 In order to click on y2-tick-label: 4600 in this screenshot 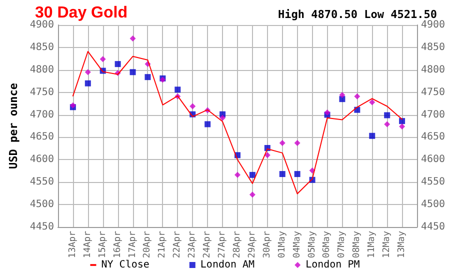, I will do `click(433, 160)`.